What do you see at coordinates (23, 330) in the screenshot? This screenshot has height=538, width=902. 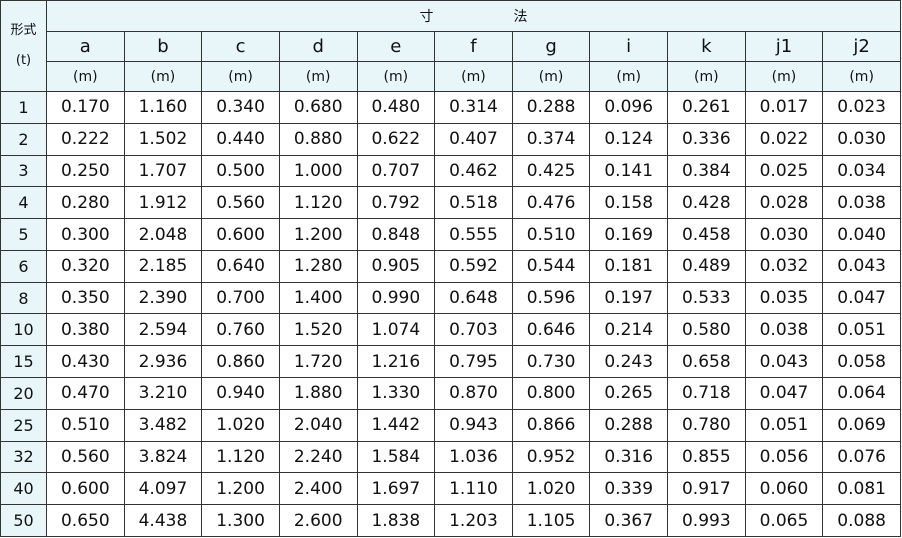 I see `row-id: 10` at bounding box center [23, 330].